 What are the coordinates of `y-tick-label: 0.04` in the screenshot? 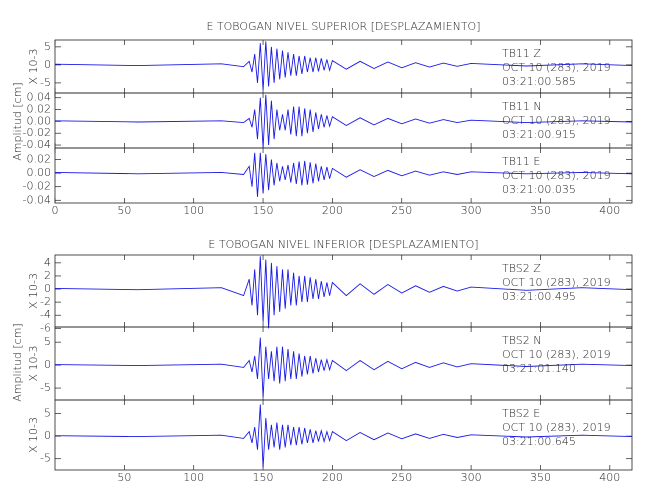 It's located at (39, 97).